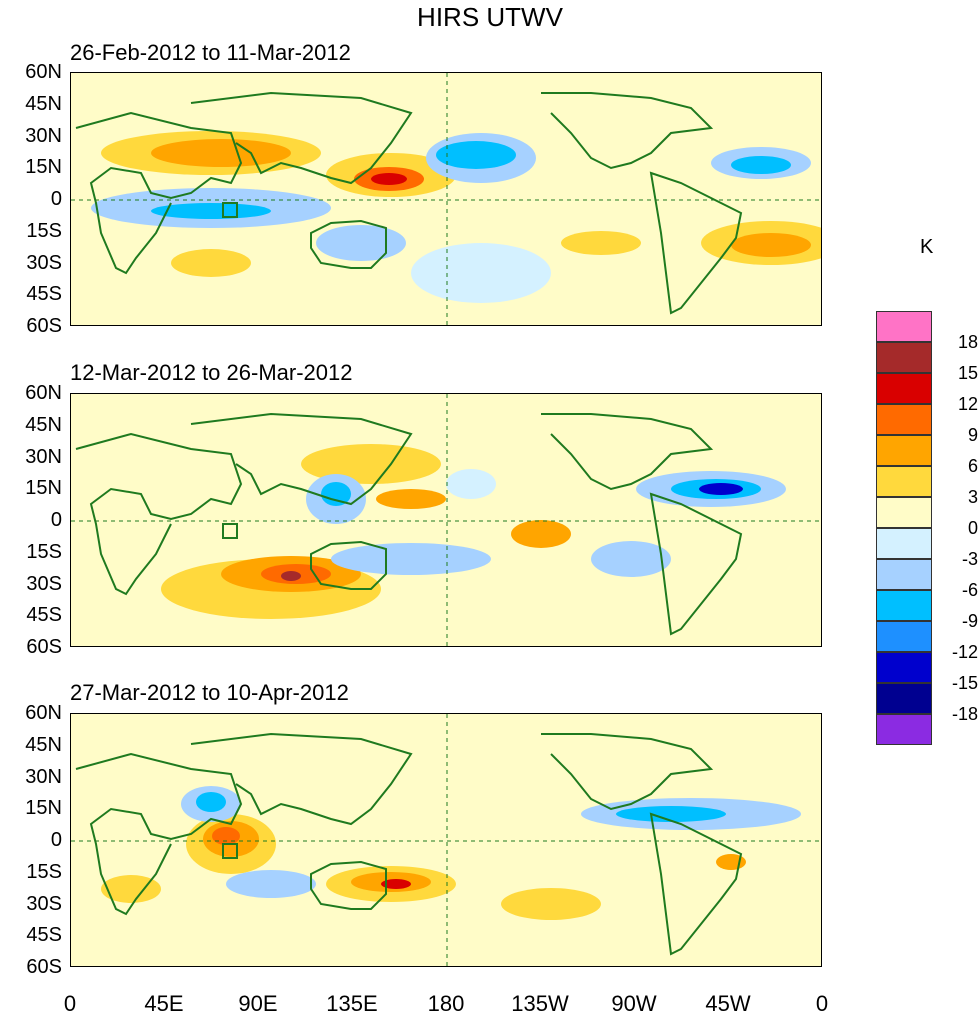 Image resolution: width=980 pixels, height=1016 pixels. I want to click on colorbar-label: 3, so click(972, 497).